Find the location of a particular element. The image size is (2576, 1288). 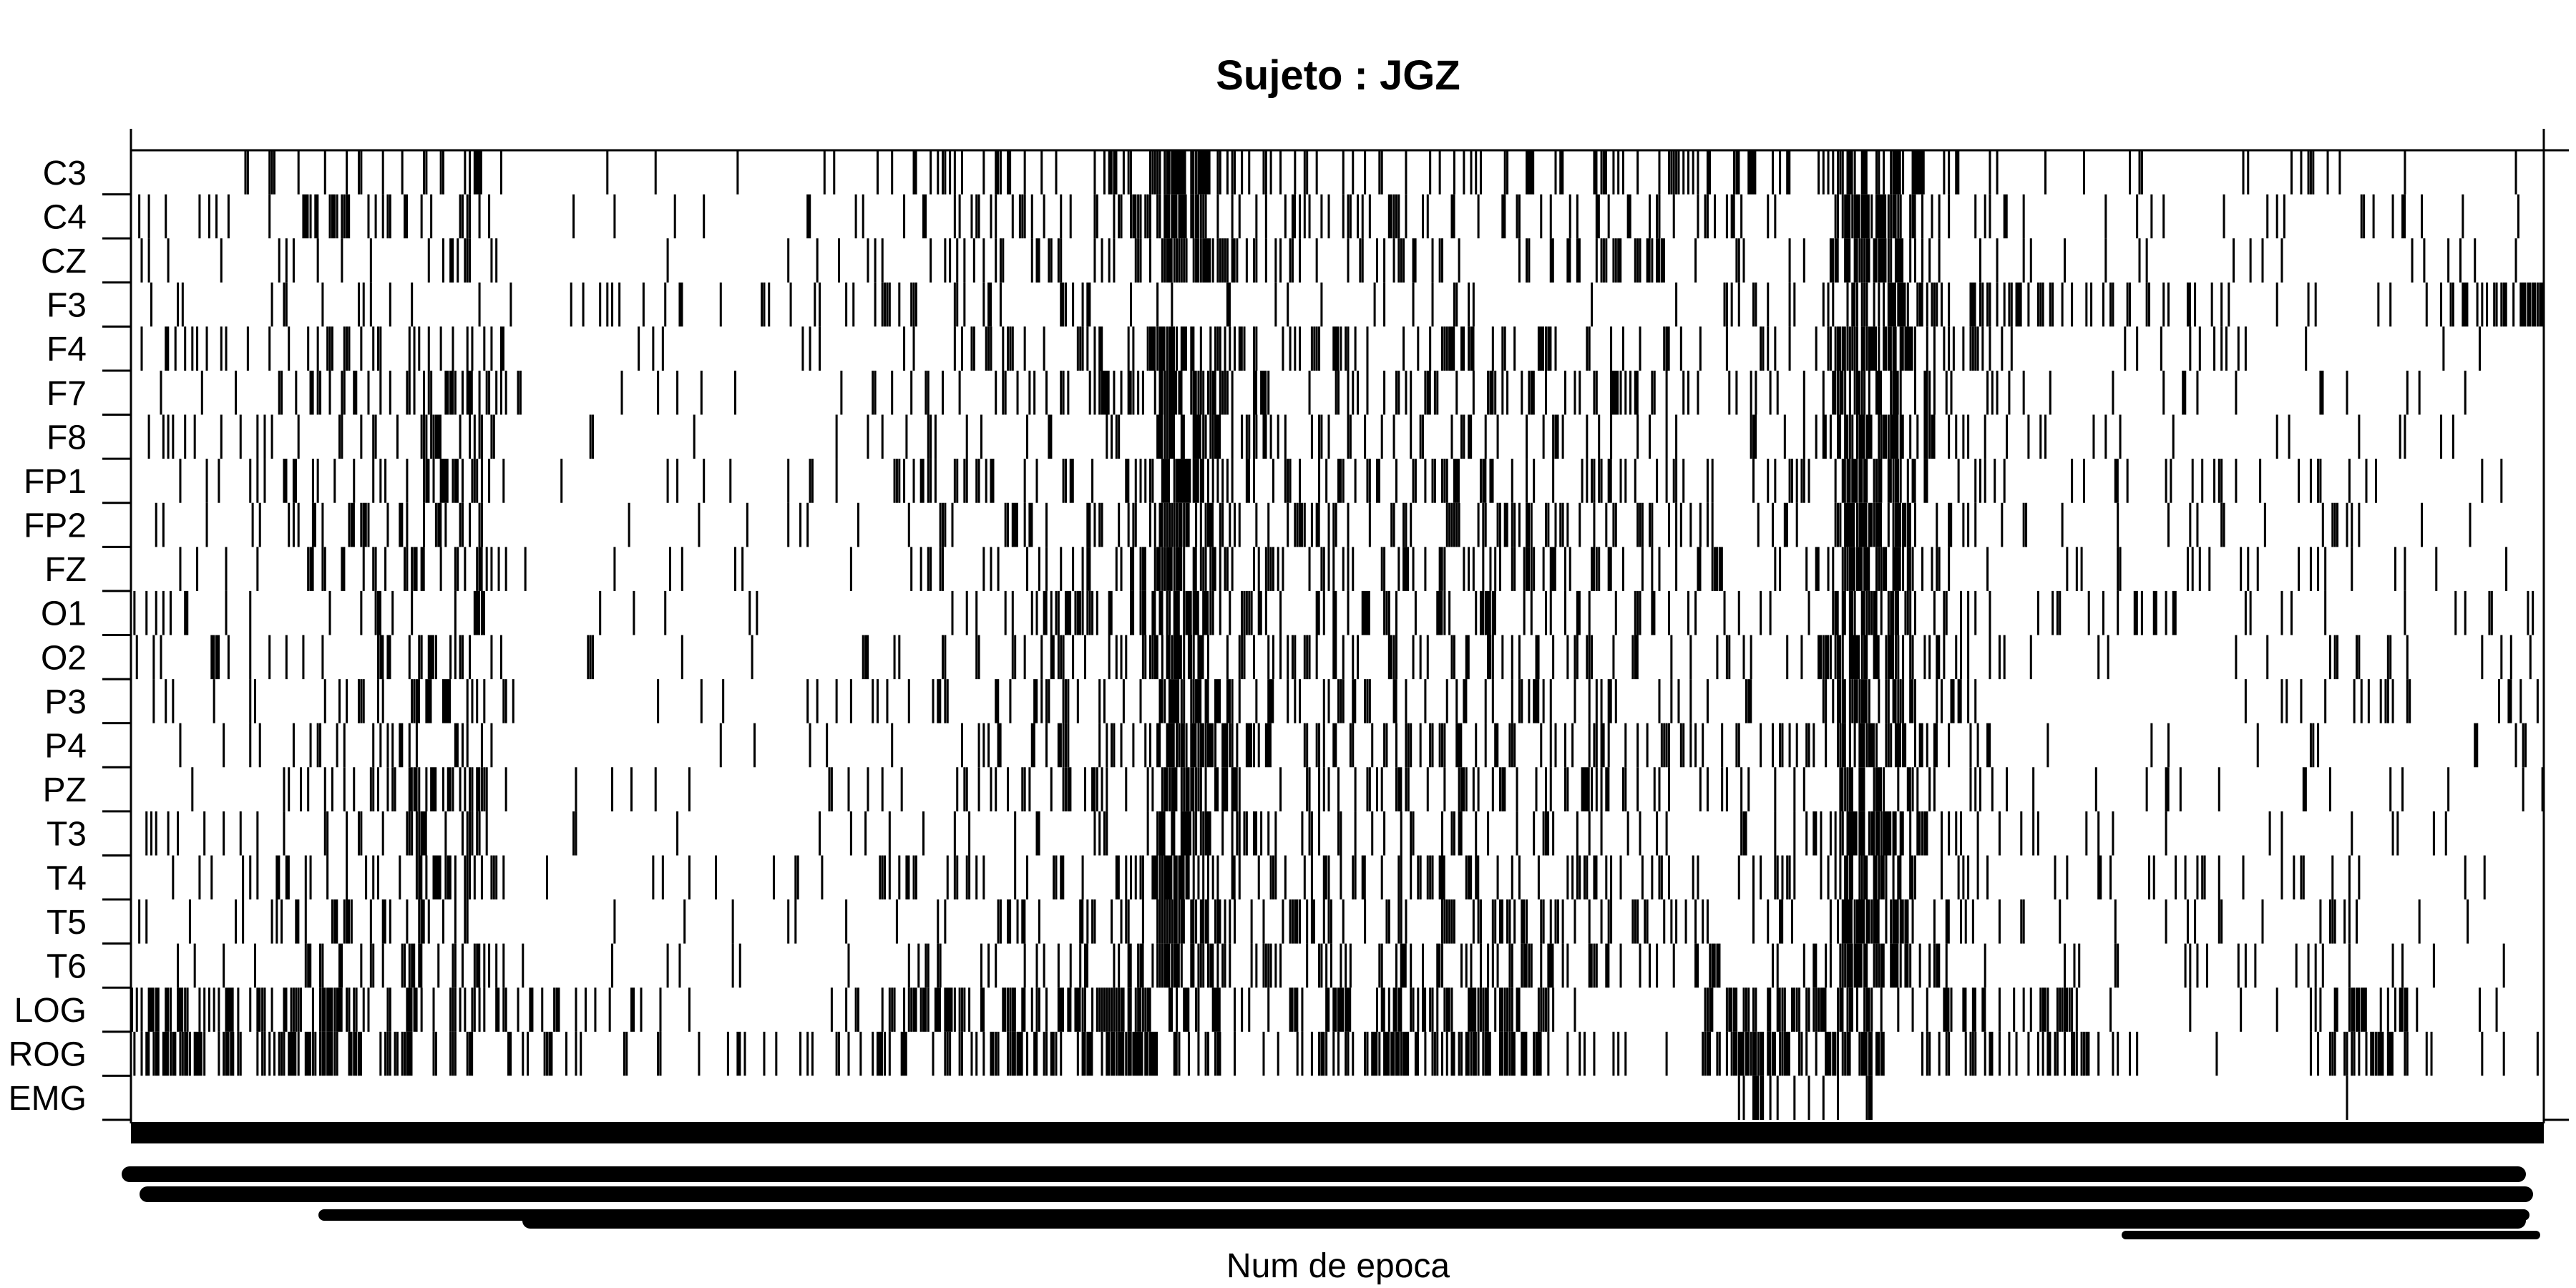

row-label-t6: T6 is located at coordinates (67, 966).